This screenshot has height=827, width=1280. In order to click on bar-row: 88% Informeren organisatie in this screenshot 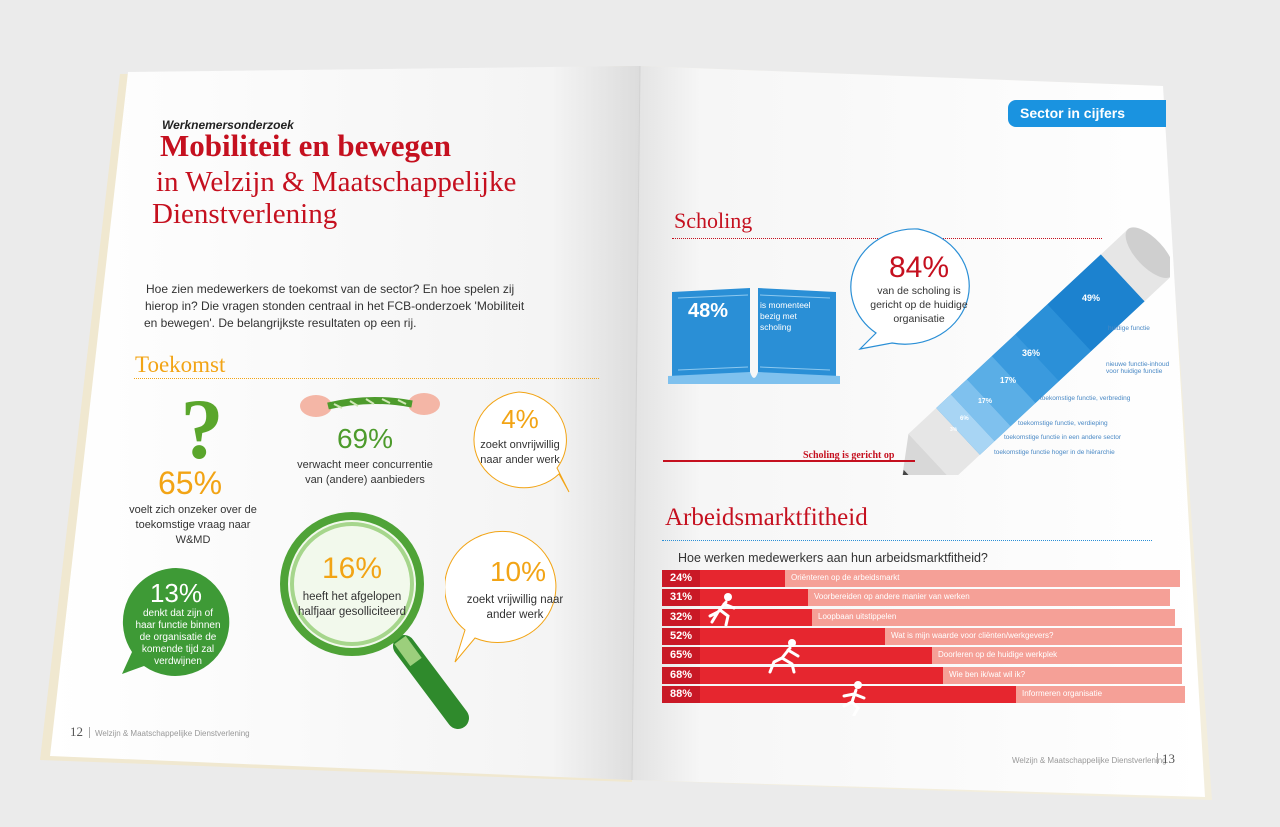, I will do `click(923, 694)`.